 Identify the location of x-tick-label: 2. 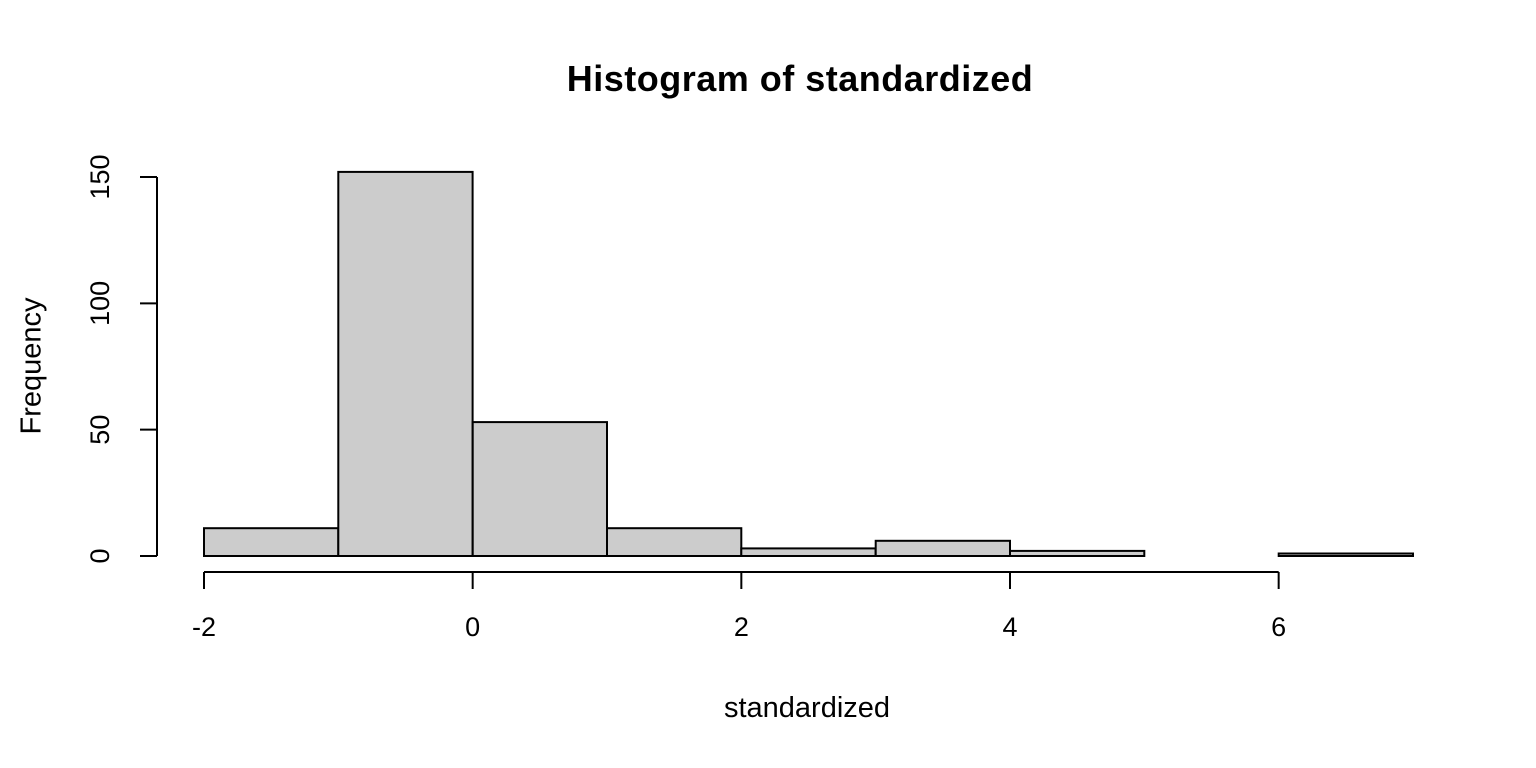
(741, 627).